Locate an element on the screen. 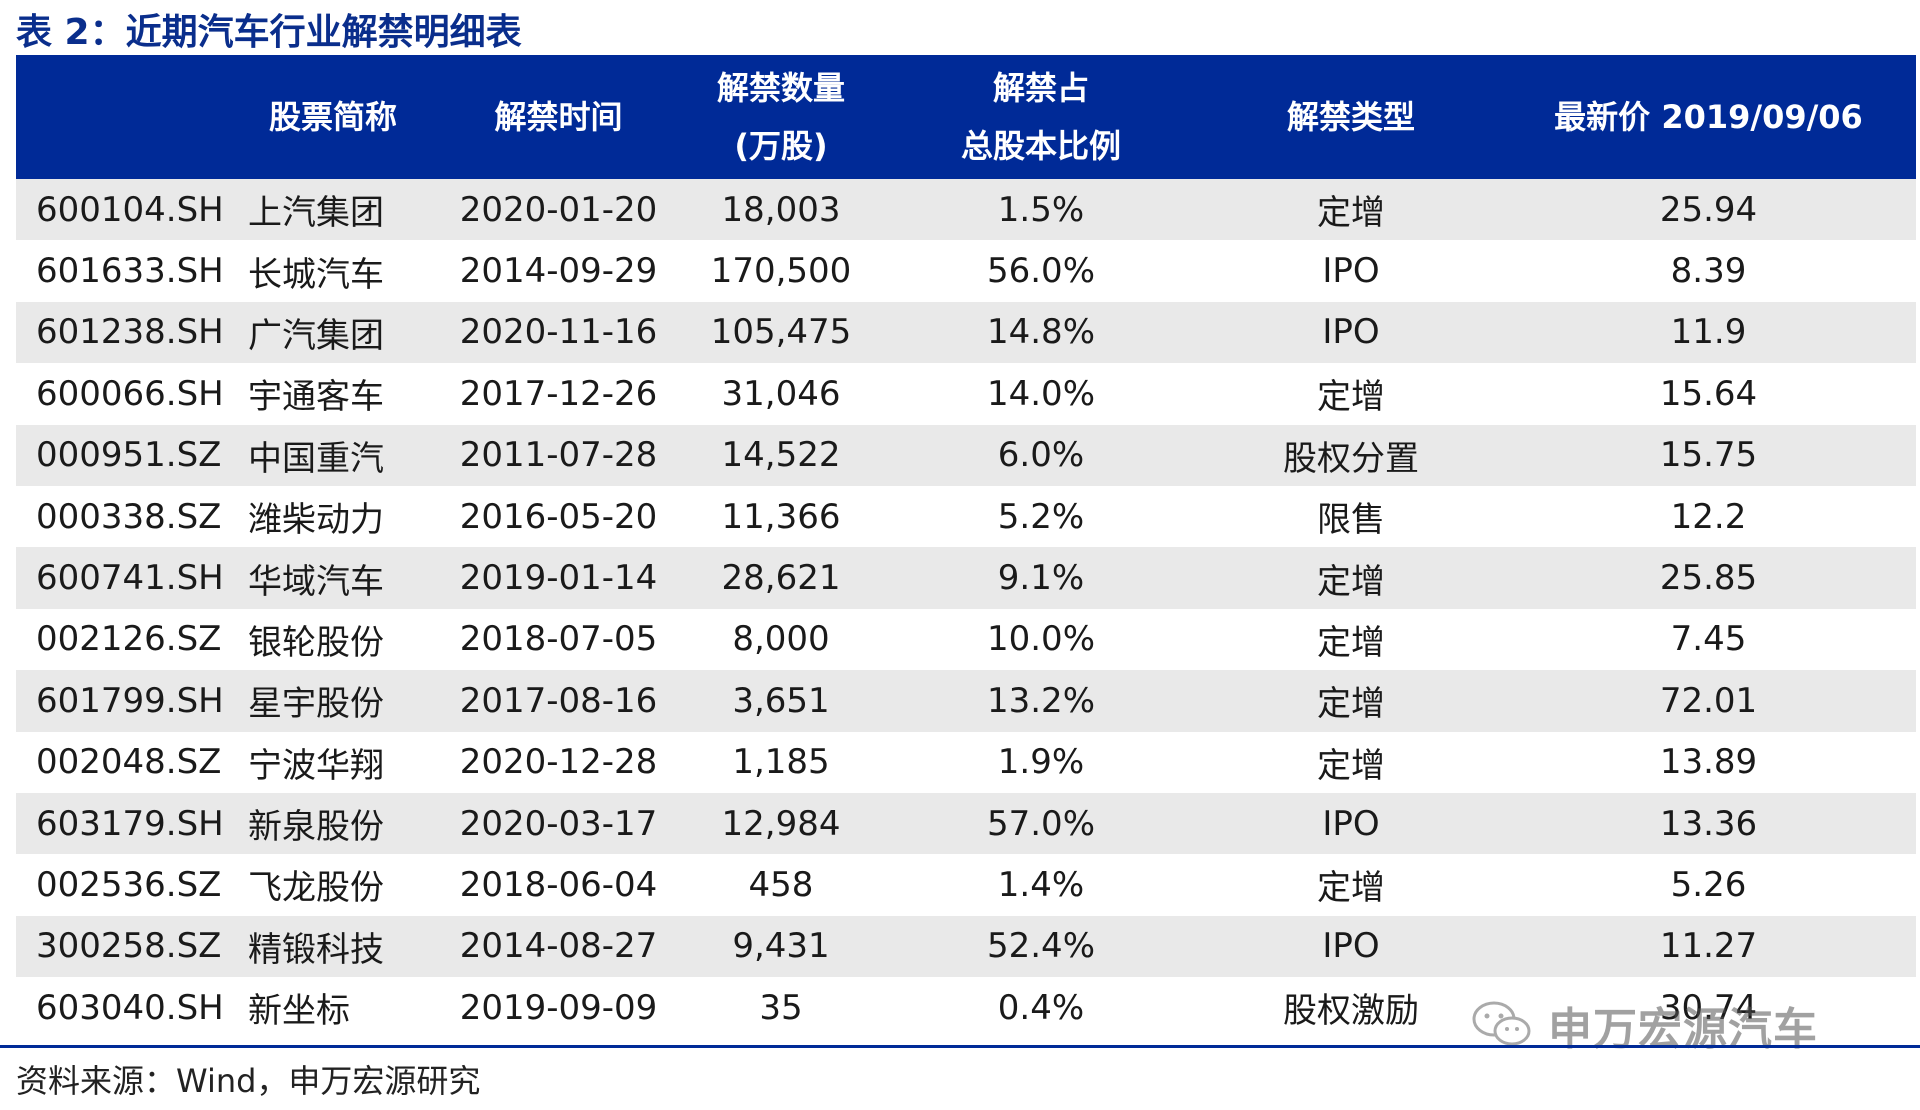 Image resolution: width=1920 pixels, height=1110 pixels. cell-date: 2019-01-14 is located at coordinates (558, 578).